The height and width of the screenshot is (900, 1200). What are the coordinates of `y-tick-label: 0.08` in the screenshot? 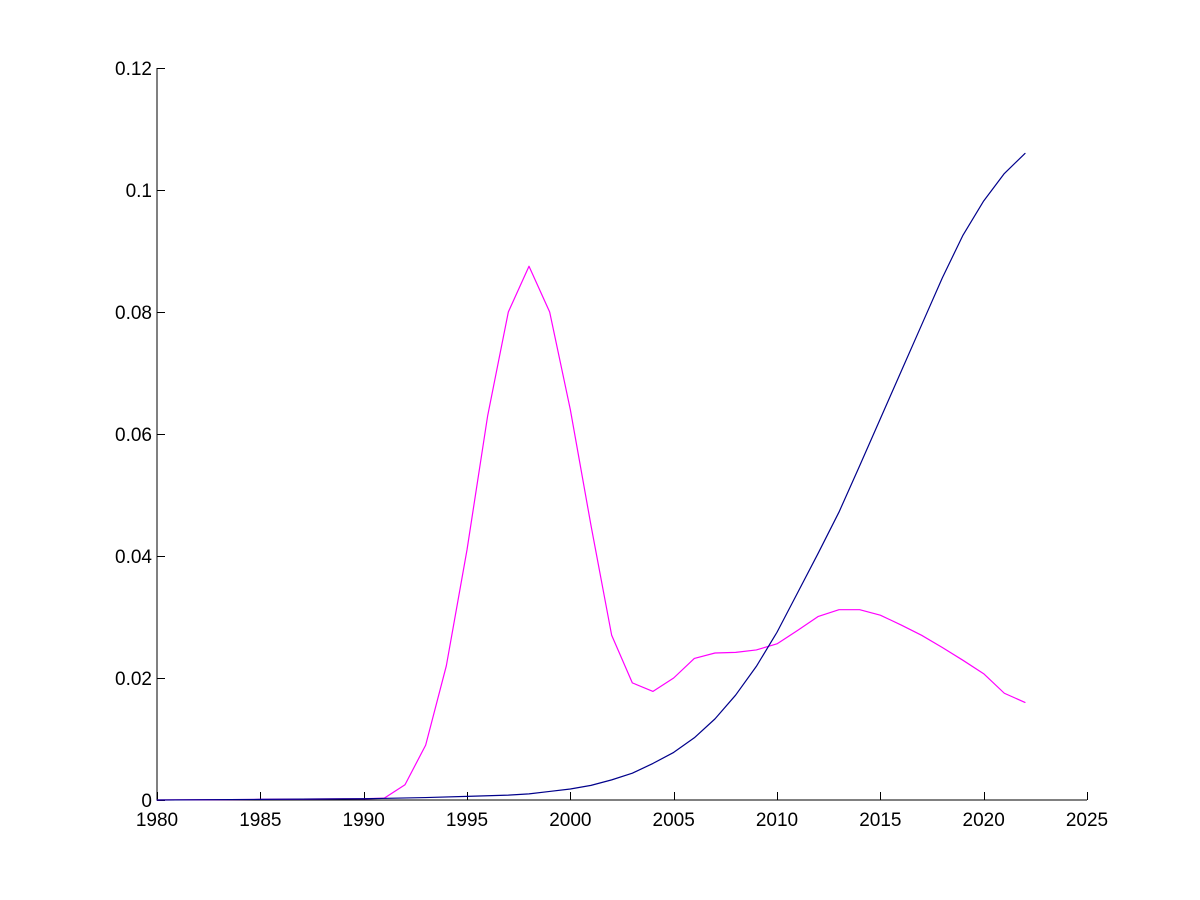 It's located at (133, 313).